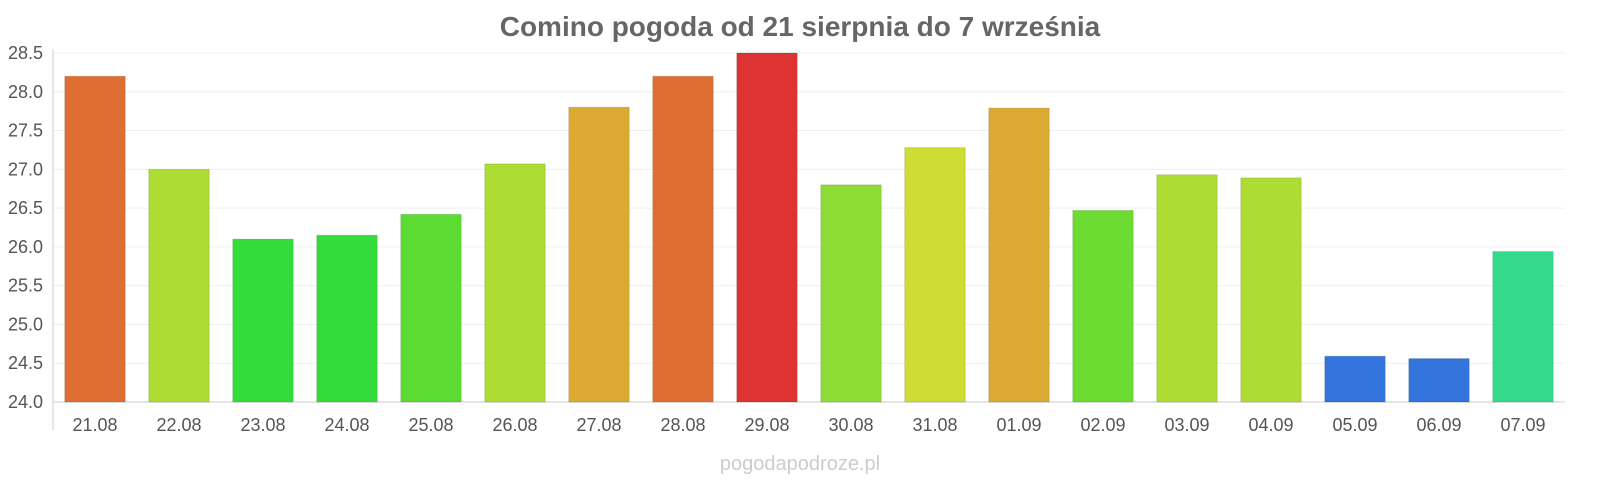  Describe the element at coordinates (682, 425) in the screenshot. I see `x-tick-label: 28.08` at that location.